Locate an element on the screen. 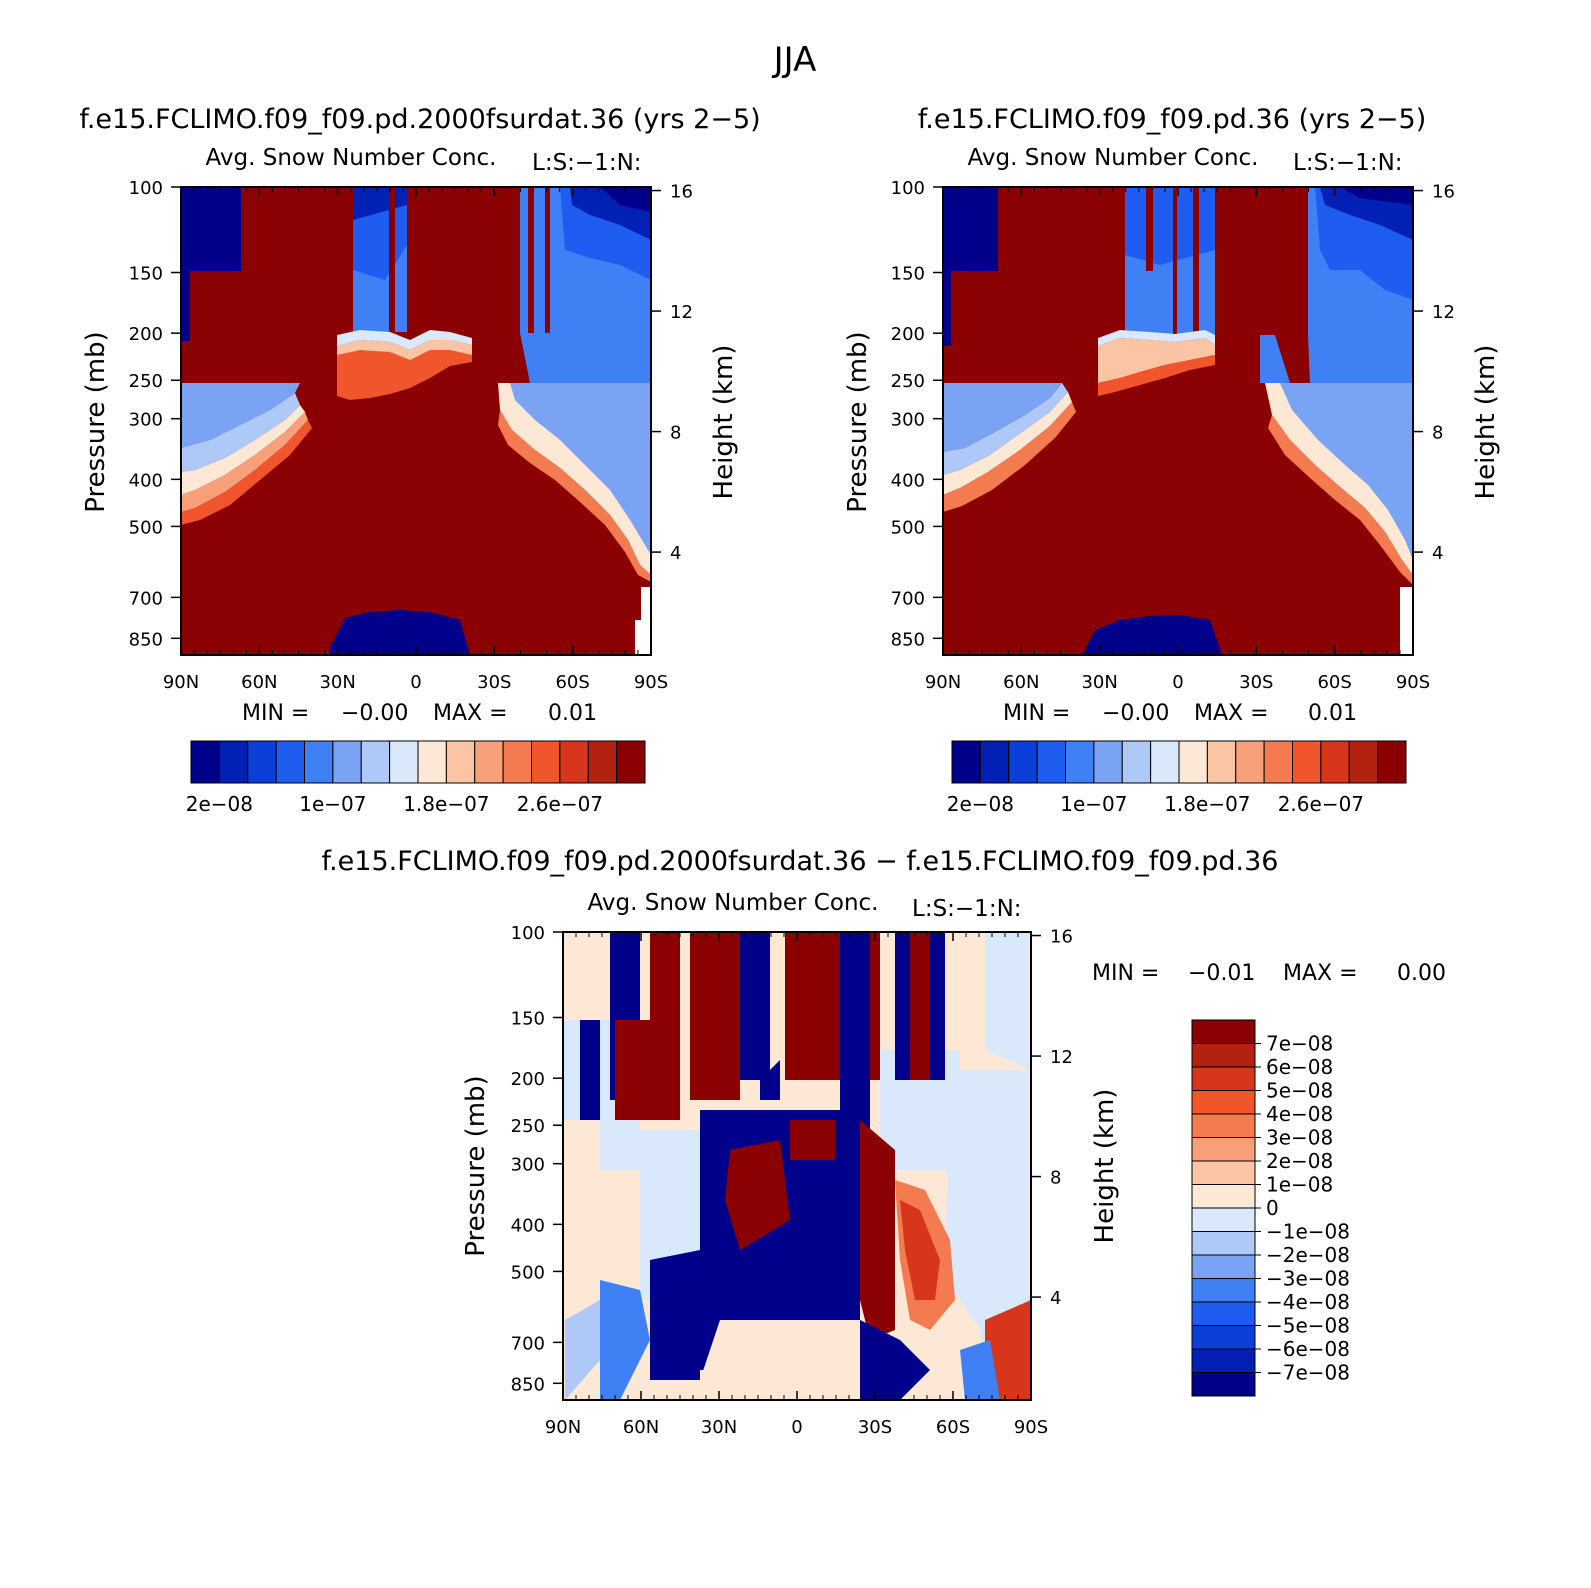  panel-1-field is located at coordinates (416, 421).